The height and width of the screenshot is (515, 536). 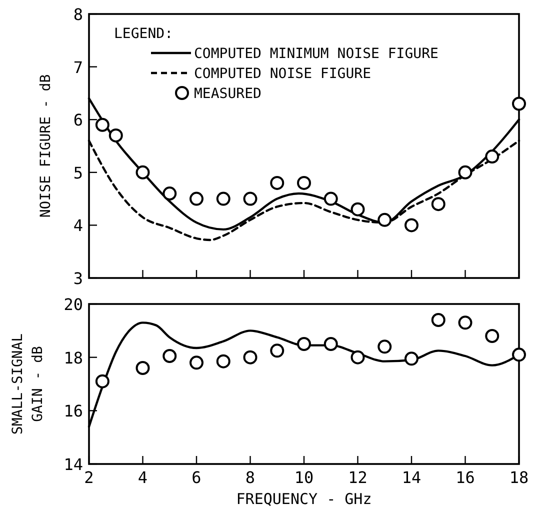 I want to click on y-tick-label: 6, so click(x=78, y=120).